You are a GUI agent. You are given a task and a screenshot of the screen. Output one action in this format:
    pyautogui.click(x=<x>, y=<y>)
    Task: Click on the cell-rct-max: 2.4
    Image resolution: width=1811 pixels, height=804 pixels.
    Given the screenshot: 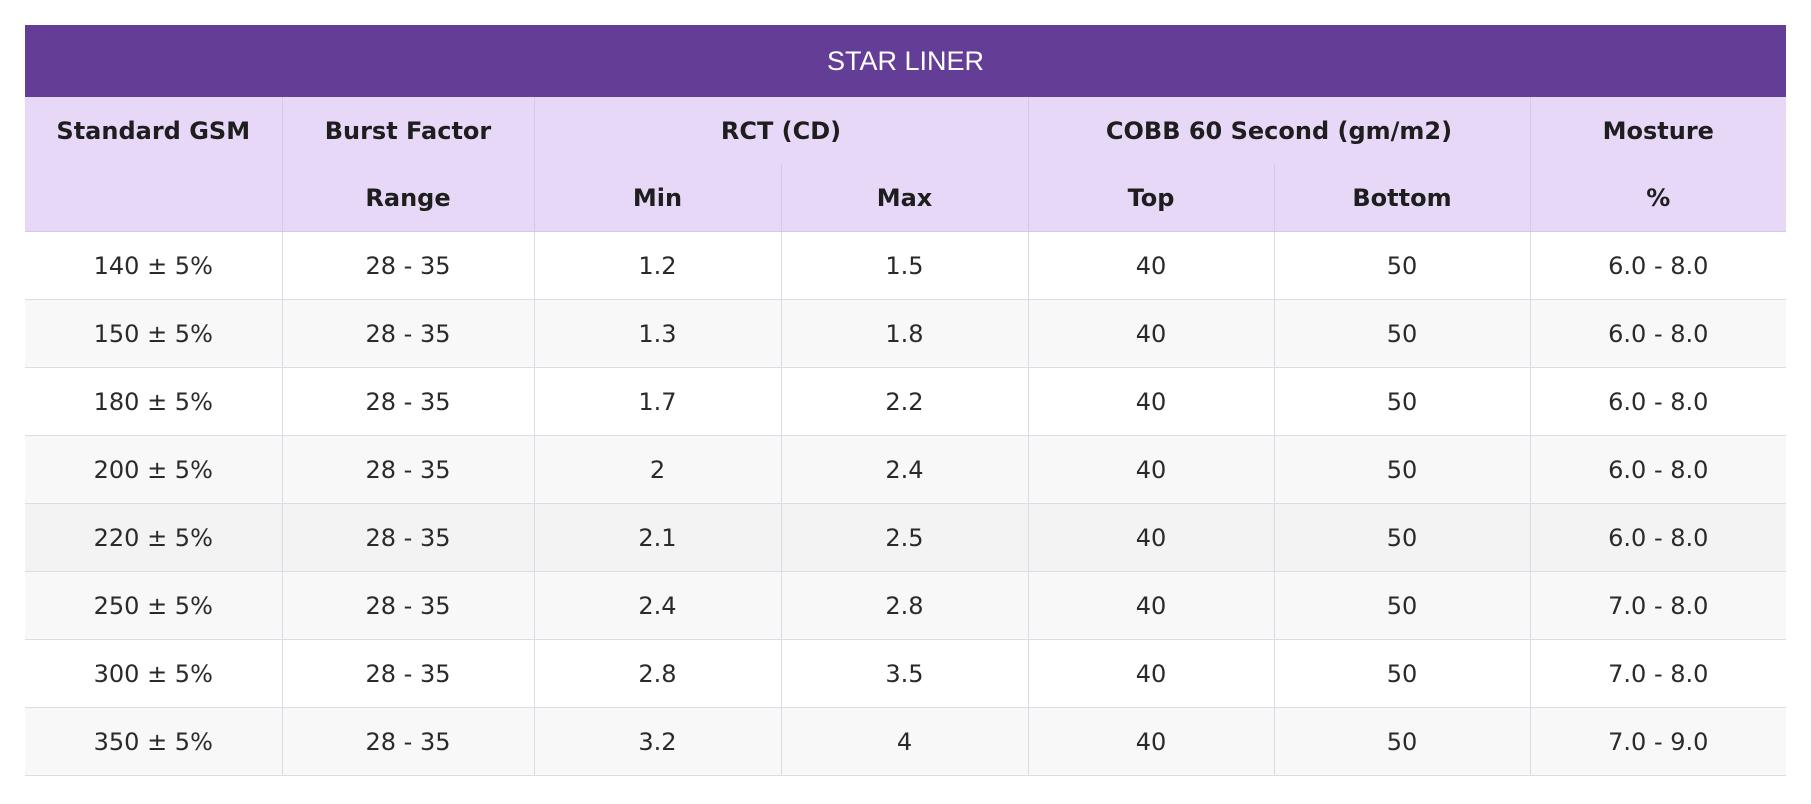 What is the action you would take?
    pyautogui.click(x=905, y=469)
    